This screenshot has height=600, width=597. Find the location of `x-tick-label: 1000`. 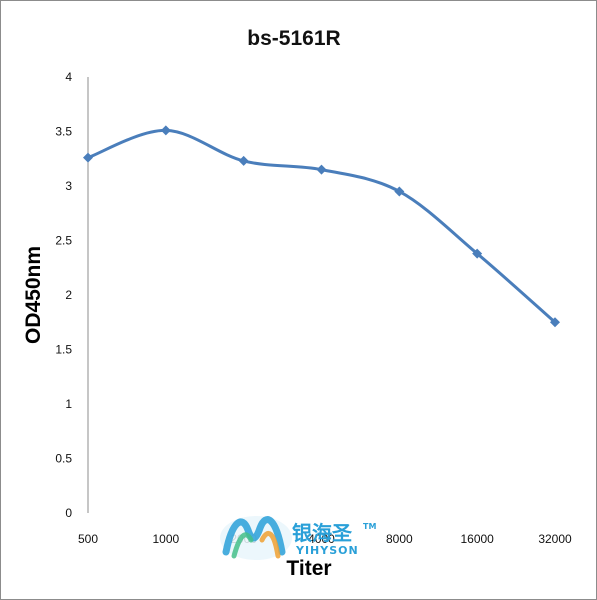

x-tick-label: 1000 is located at coordinates (165, 539).